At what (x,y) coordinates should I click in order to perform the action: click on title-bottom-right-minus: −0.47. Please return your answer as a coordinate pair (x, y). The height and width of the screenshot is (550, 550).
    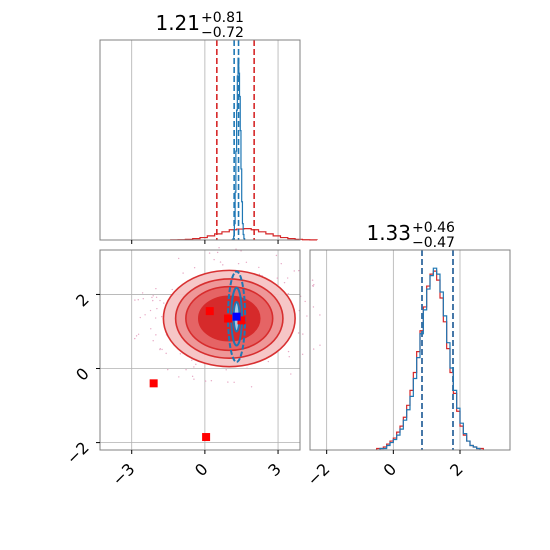
    Looking at the image, I should click on (433, 243).